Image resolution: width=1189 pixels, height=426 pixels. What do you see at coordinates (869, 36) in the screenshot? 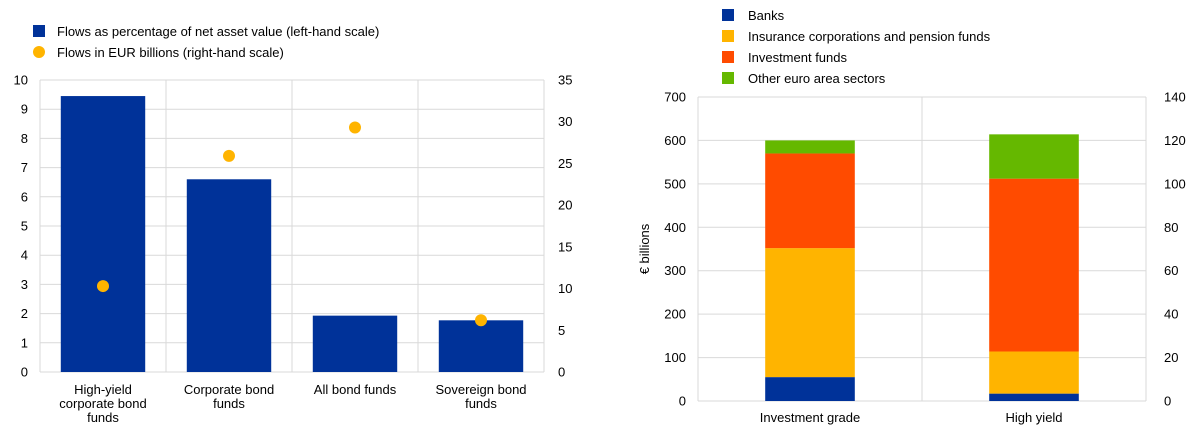
I see `c2-legend-label: Insurance corporations and pension funds` at bounding box center [869, 36].